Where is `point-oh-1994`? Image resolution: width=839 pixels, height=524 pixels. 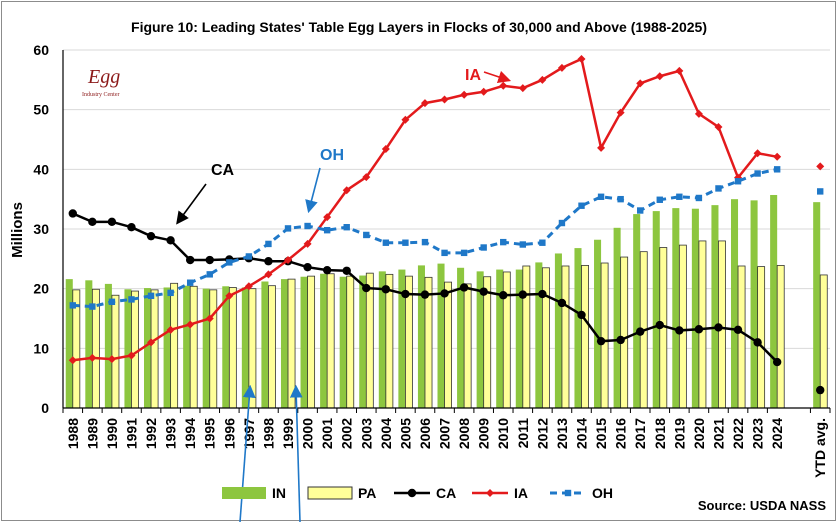
point-oh-1994 is located at coordinates (190, 282).